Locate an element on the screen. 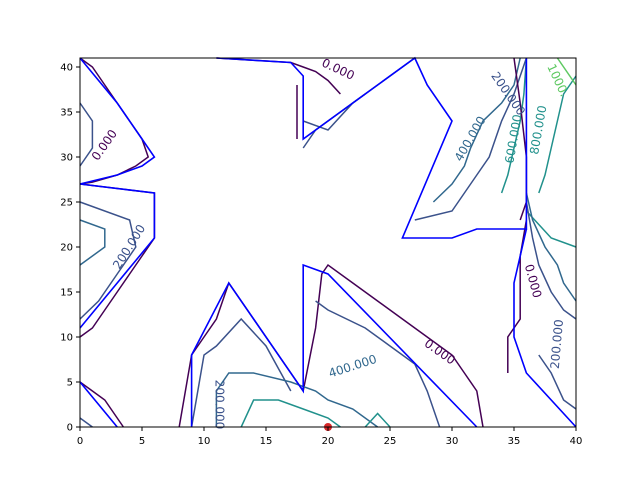  y-axis-ticks: 0 5 10 15 20 25 30 35 40 is located at coordinates (70, 248).